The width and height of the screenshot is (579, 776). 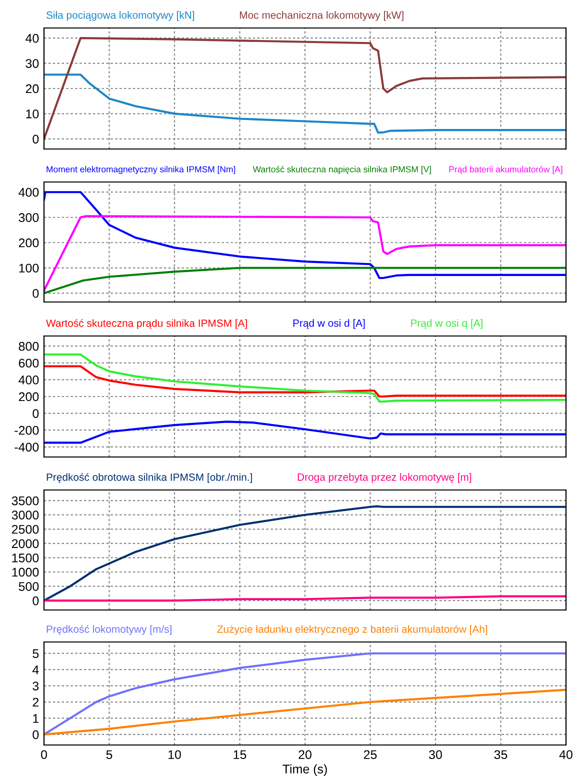 I want to click on x-tick-label: 25, so click(x=370, y=755).